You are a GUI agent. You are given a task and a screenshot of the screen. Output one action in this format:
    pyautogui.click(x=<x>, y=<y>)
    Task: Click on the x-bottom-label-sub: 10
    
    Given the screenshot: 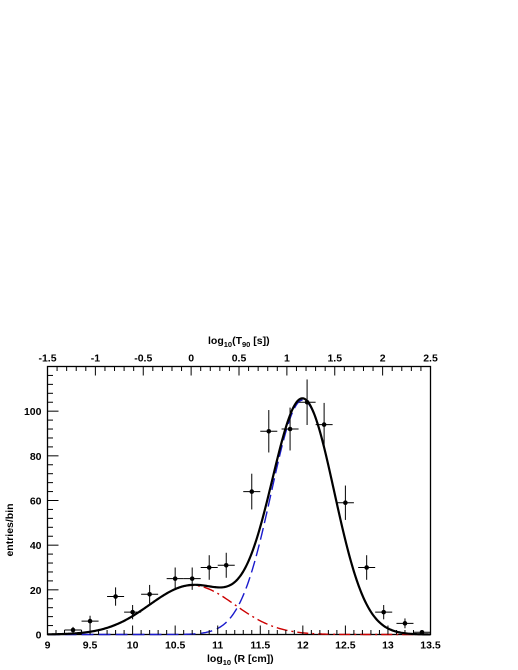 What is the action you would take?
    pyautogui.click(x=227, y=662)
    